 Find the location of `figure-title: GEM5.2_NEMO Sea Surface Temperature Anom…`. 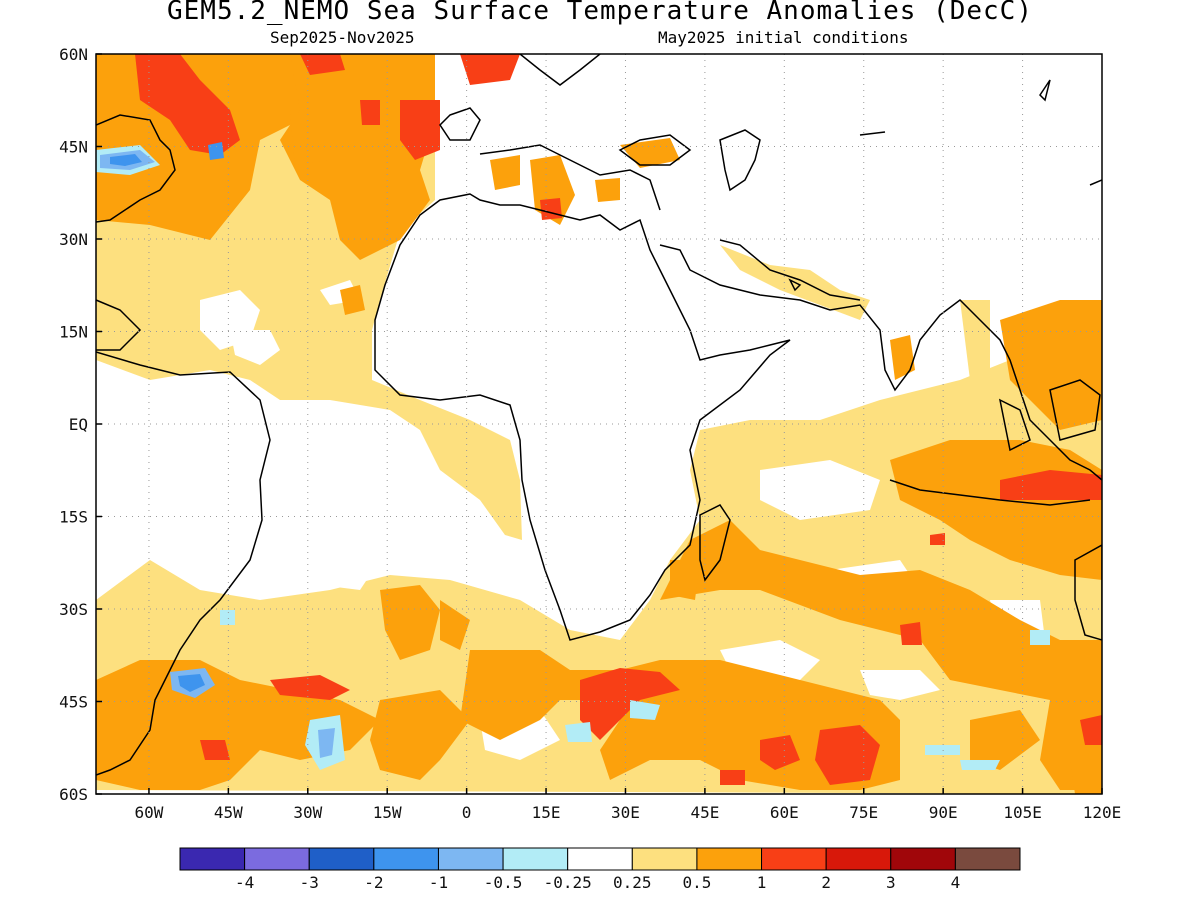

figure-title: GEM5.2_NEMO Sea Surface Temperature Anom… is located at coordinates (600, 13).